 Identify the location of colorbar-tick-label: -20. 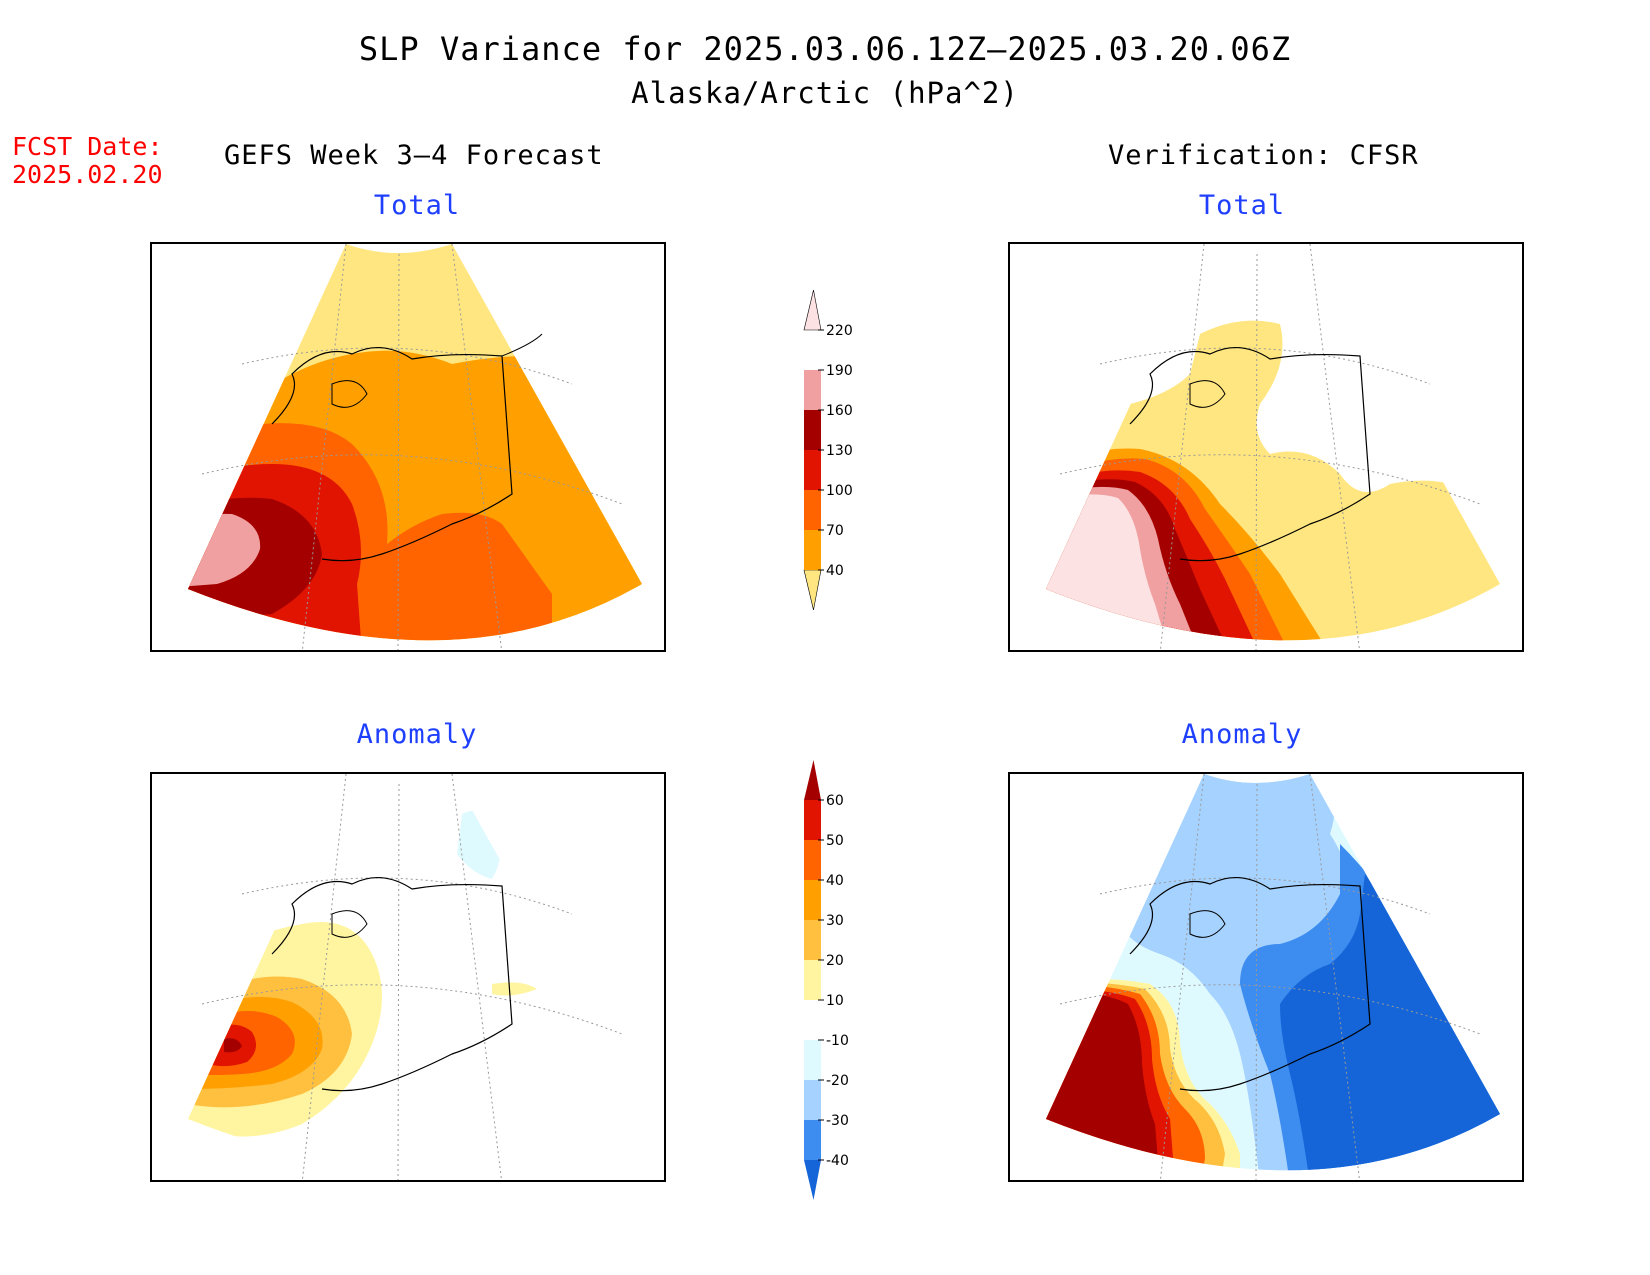
(837, 1081).